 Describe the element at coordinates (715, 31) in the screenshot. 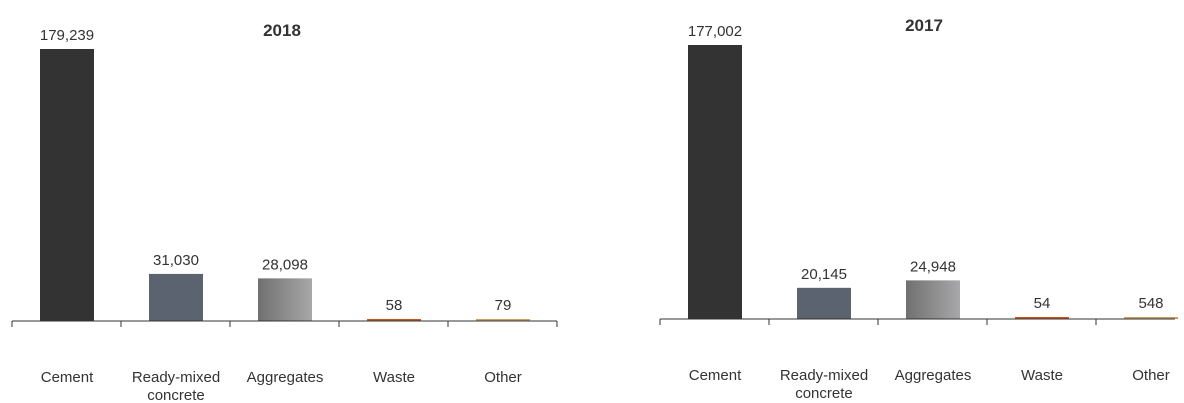

I see `value-label-cement: 177,002` at that location.